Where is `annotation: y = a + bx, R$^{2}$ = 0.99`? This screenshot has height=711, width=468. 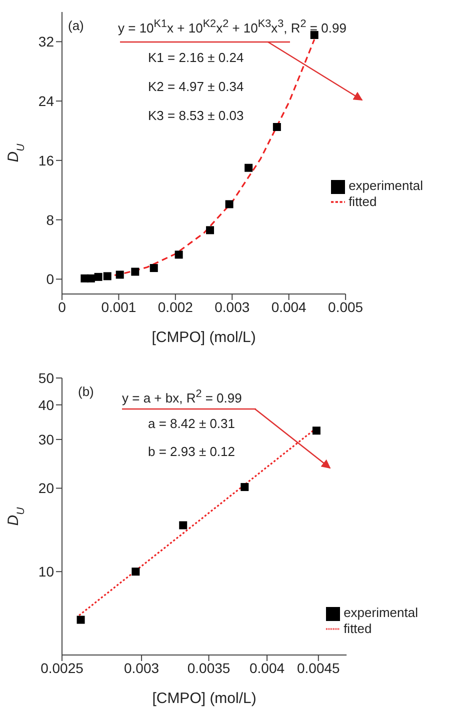
annotation: y = a + bx, R$^{2}$ = 0.99 is located at coordinates (182, 397).